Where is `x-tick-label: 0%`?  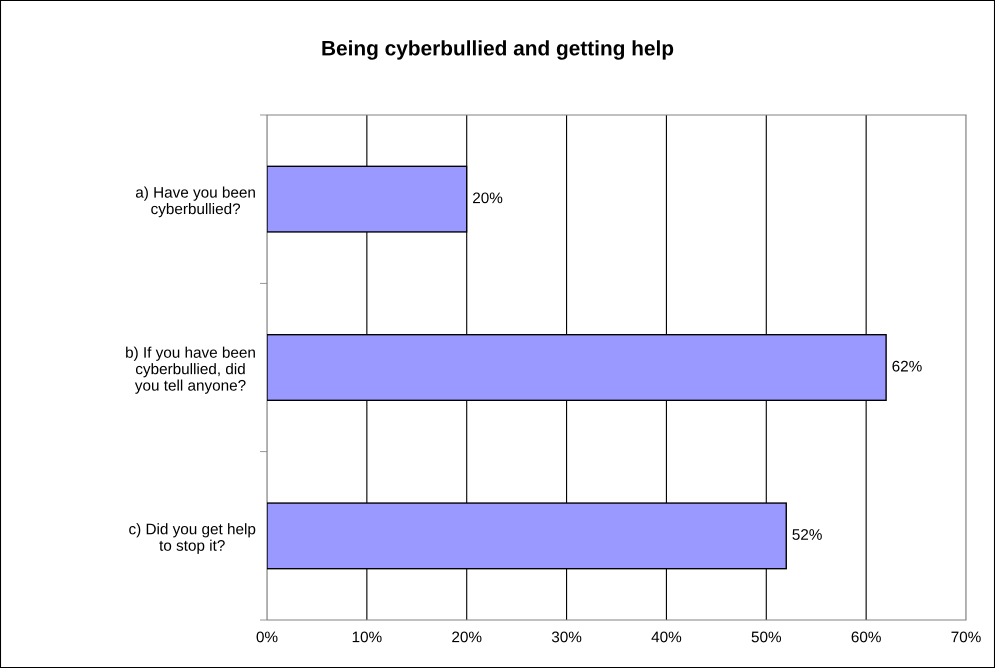
x-tick-label: 0% is located at coordinates (267, 637).